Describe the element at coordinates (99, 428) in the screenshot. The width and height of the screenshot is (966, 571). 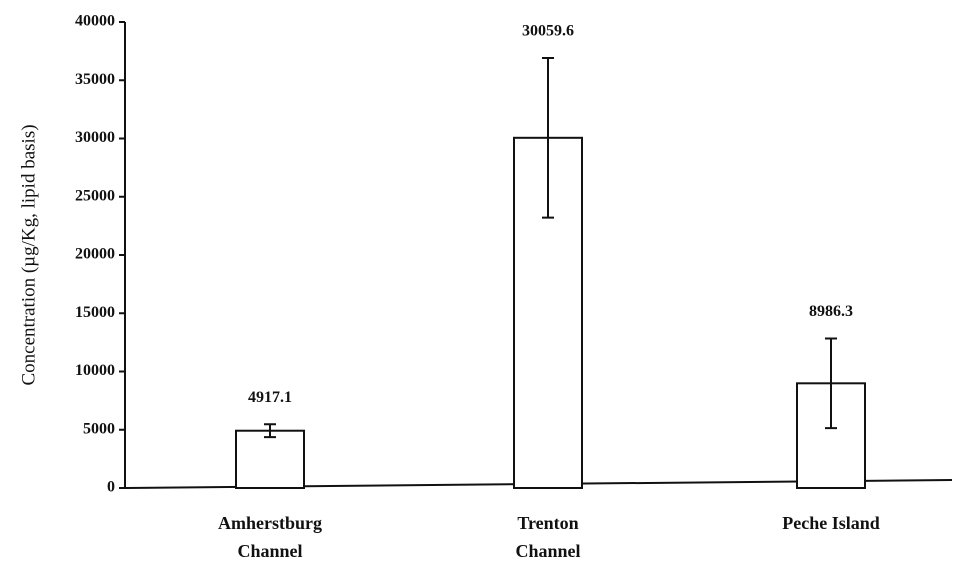
I see `y-tick-label: 5000` at that location.